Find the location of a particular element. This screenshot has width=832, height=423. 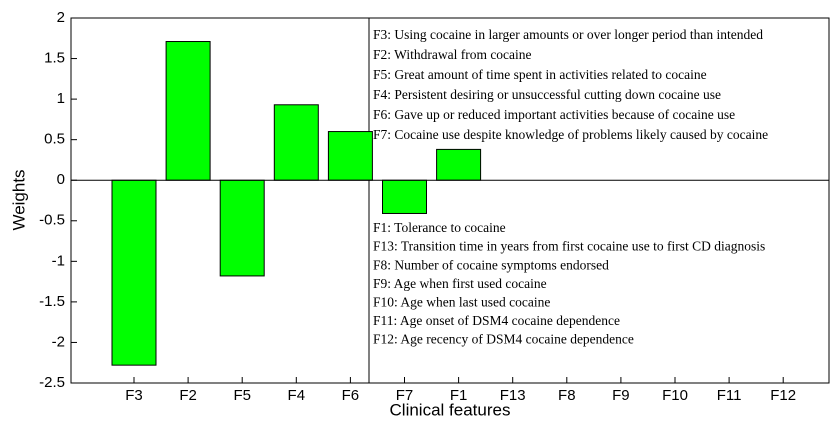

y-tick-label: -0.5 is located at coordinates (52, 220).